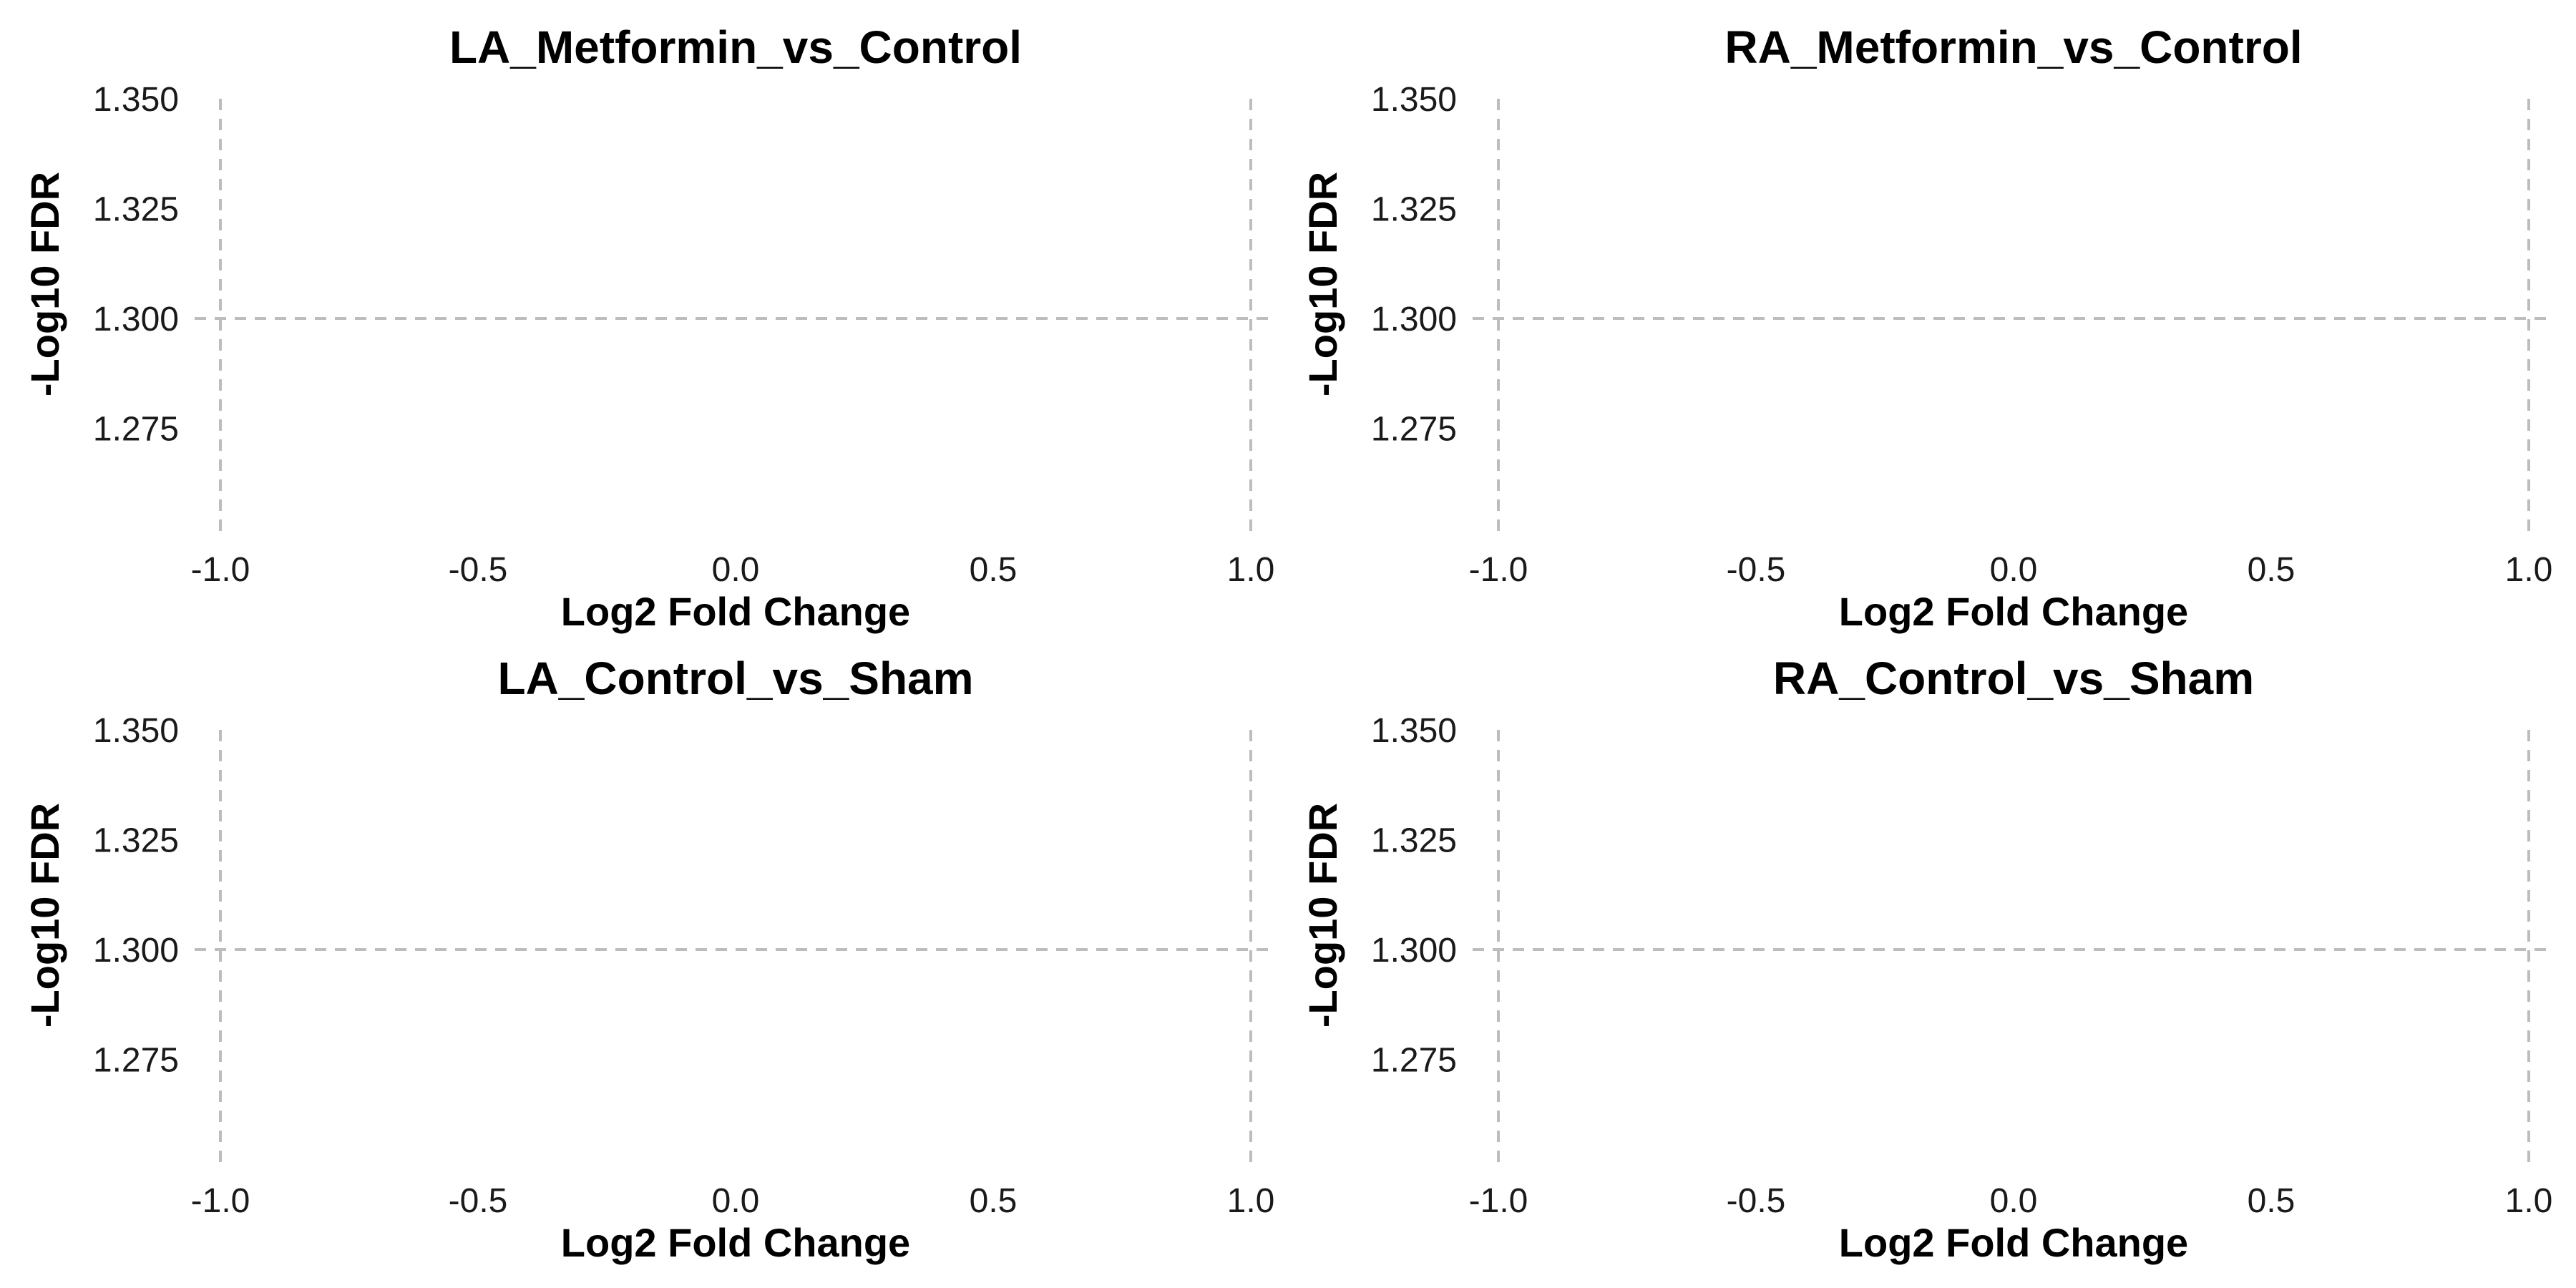 This screenshot has width=2576, height=1288. Describe the element at coordinates (2013, 47) in the screenshot. I see `panel-title: RA_Metformin_vs_Control` at that location.